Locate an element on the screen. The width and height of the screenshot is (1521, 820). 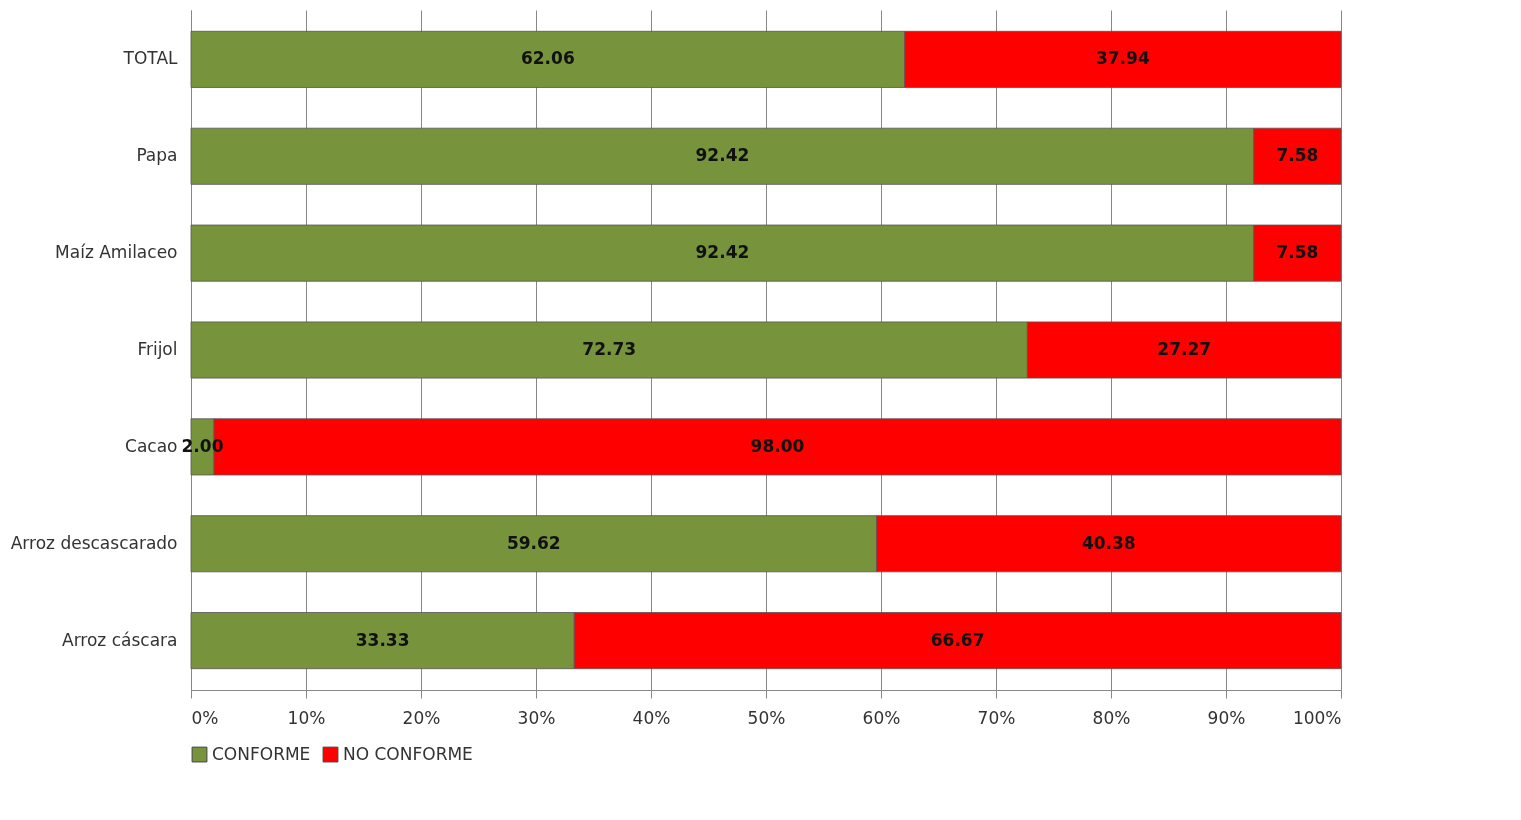
data-label: 37.94 is located at coordinates (1122, 58).